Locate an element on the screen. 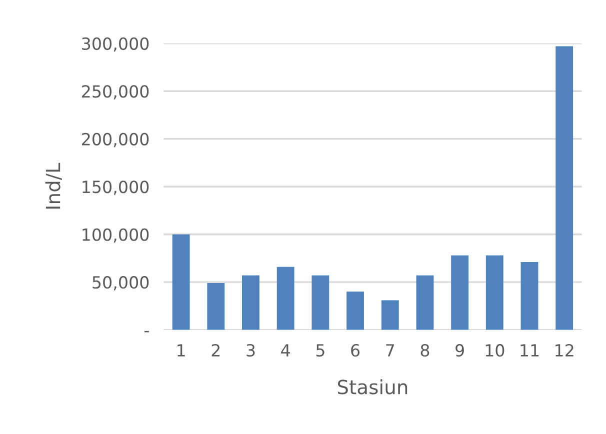 This screenshot has height=434, width=606. y-tick-label: 250,000 is located at coordinates (115, 92).